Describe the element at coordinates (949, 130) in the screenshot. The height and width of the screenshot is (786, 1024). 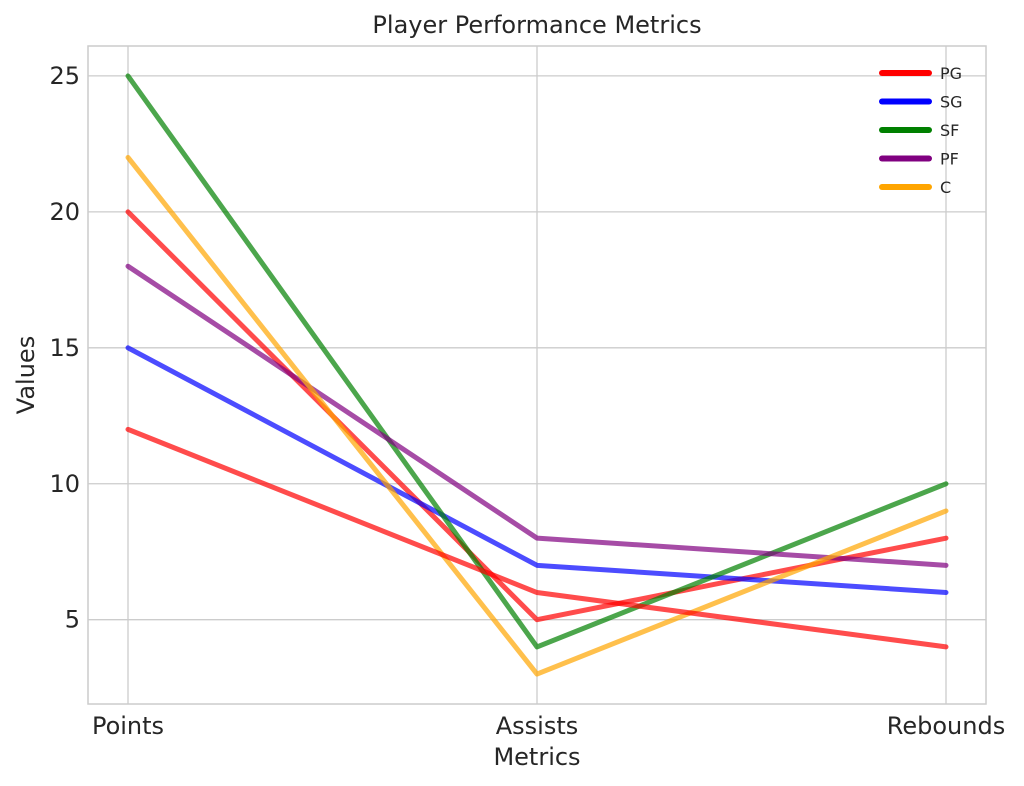
I see `legend-label: SF` at that location.